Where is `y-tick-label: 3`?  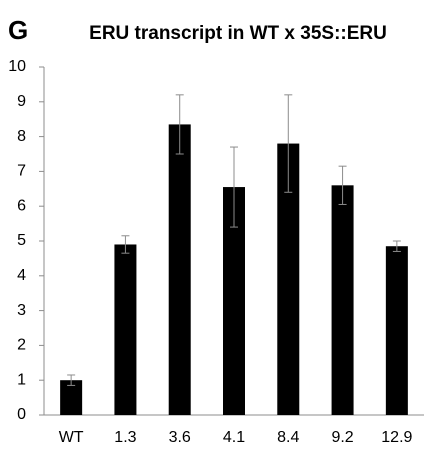 y-tick-label: 3 is located at coordinates (21, 310).